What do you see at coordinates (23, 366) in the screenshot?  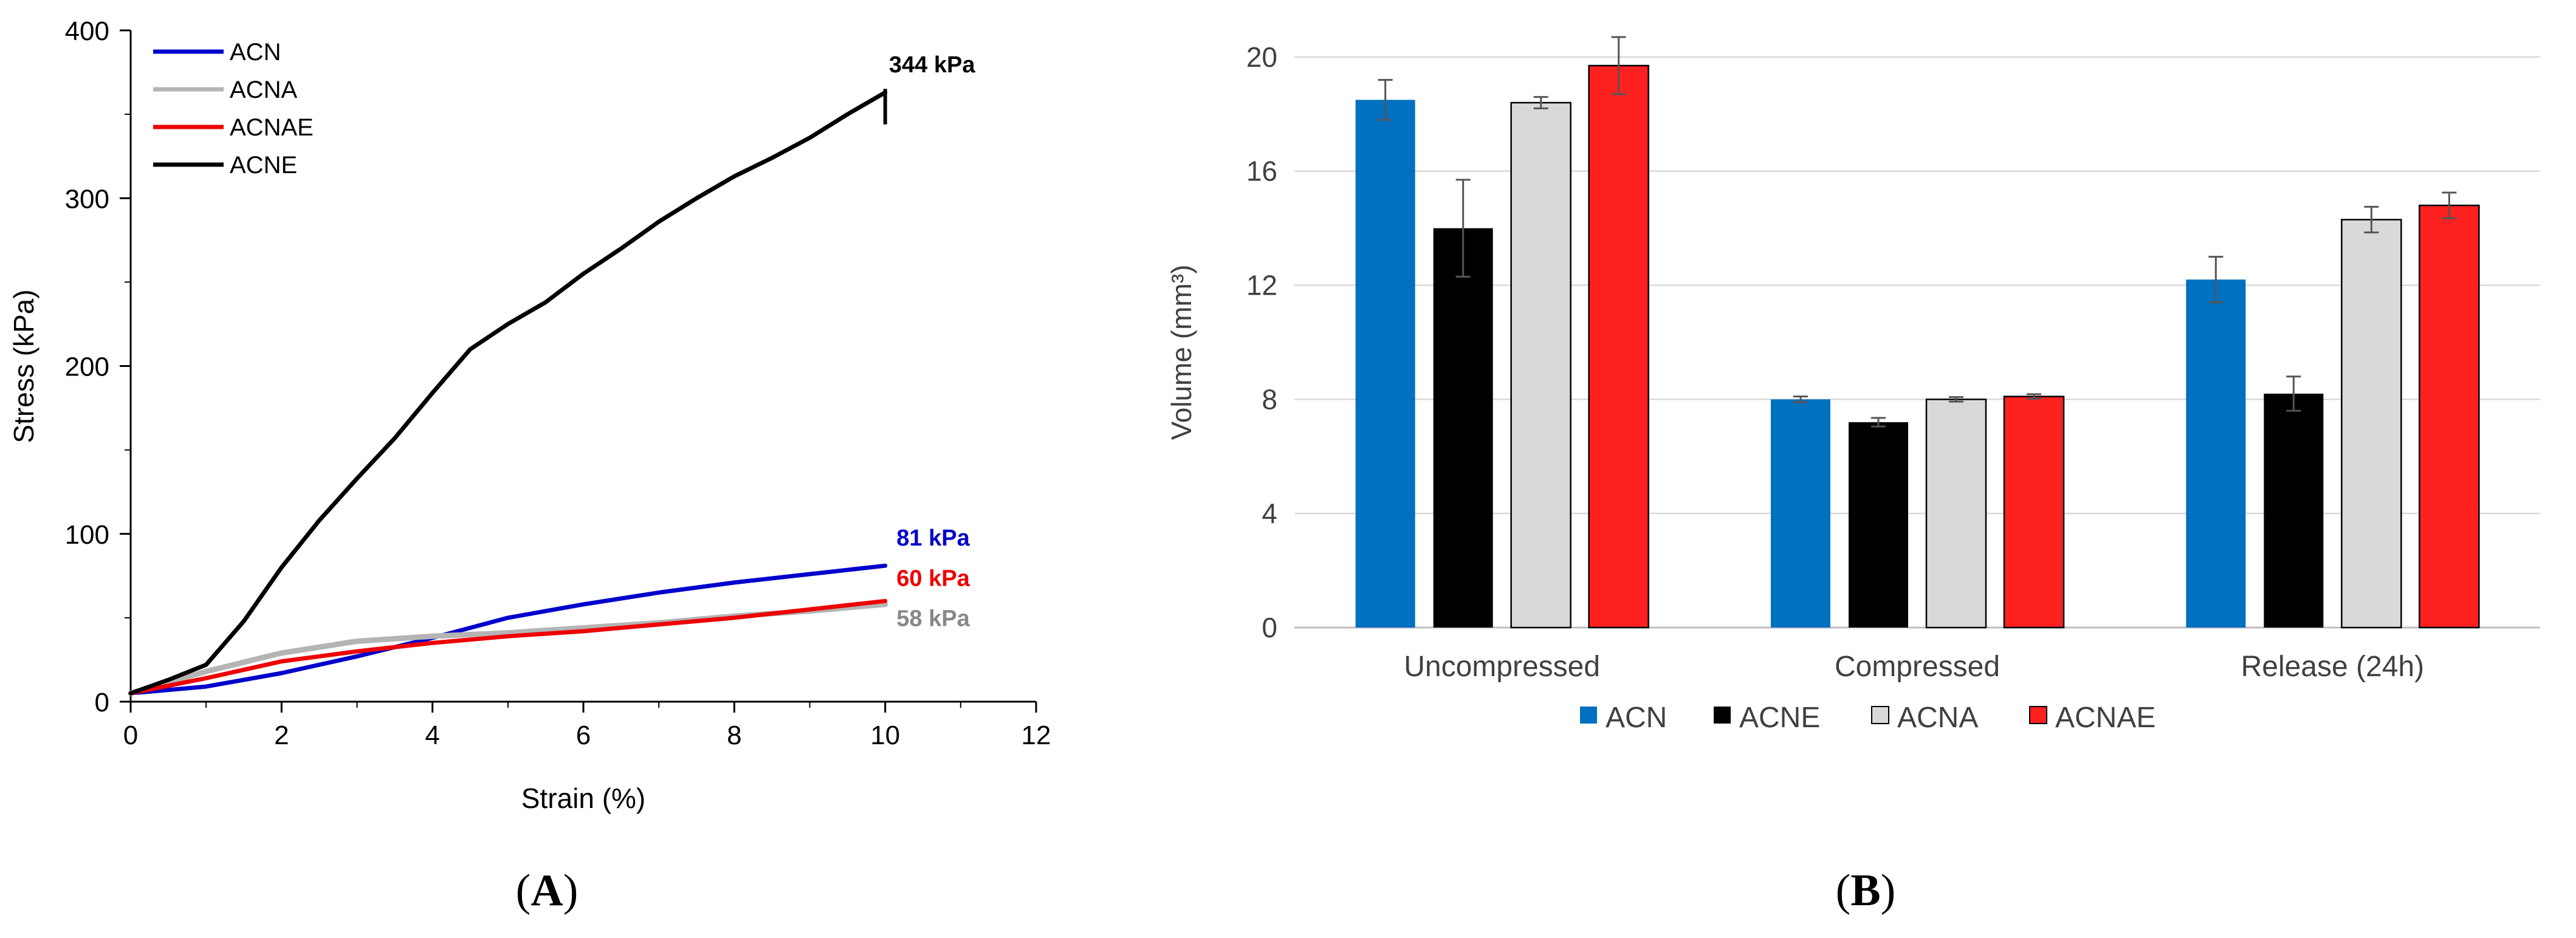 I see `panel-a-y-axis-label: Stress (kPa)` at bounding box center [23, 366].